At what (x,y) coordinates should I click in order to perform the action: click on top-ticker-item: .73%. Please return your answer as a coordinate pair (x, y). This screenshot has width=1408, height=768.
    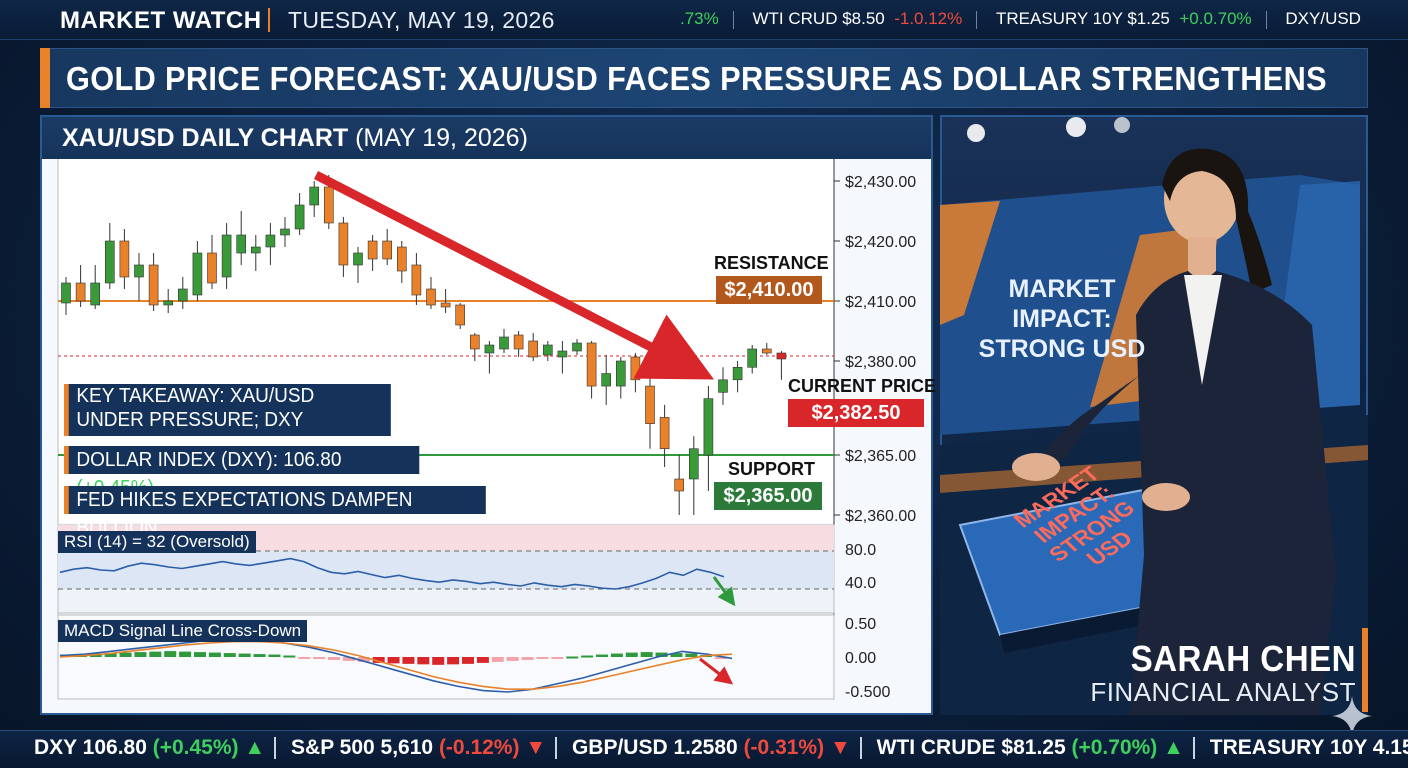
    Looking at the image, I should click on (699, 19).